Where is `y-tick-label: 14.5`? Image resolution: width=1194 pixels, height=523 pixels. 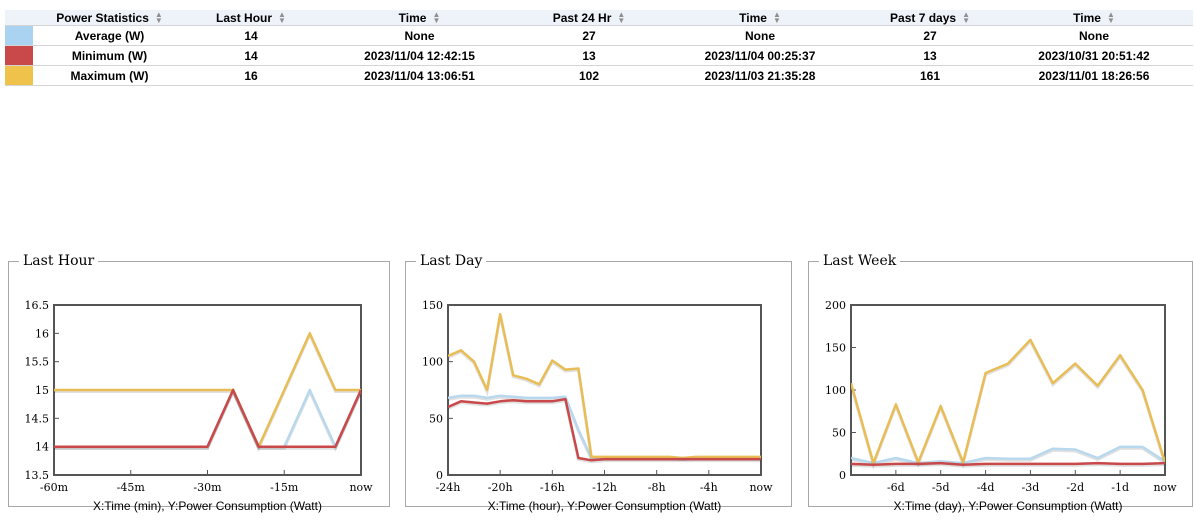 y-tick-label: 14.5 is located at coordinates (37, 418).